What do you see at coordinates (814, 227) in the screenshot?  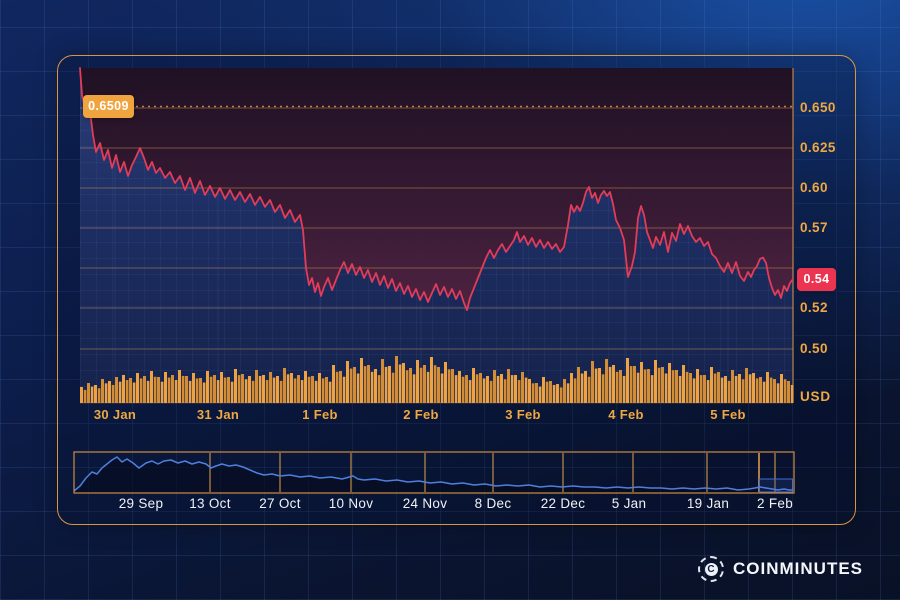 I see `y-axis-label: 0.57` at bounding box center [814, 227].